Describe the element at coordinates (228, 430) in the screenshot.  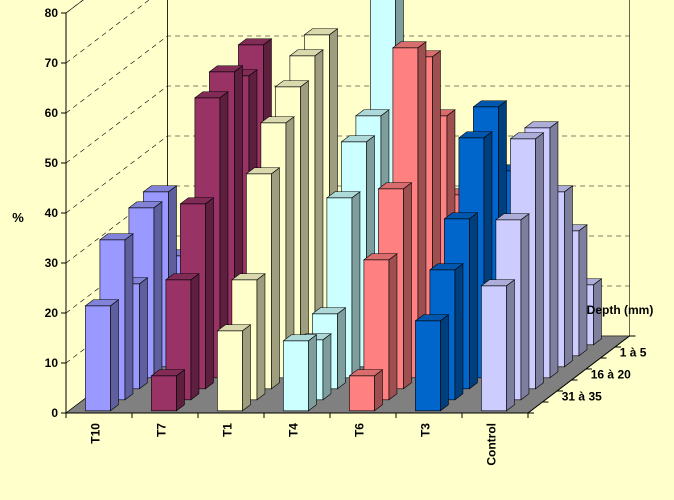
I see `x-tick-label: T1` at that location.